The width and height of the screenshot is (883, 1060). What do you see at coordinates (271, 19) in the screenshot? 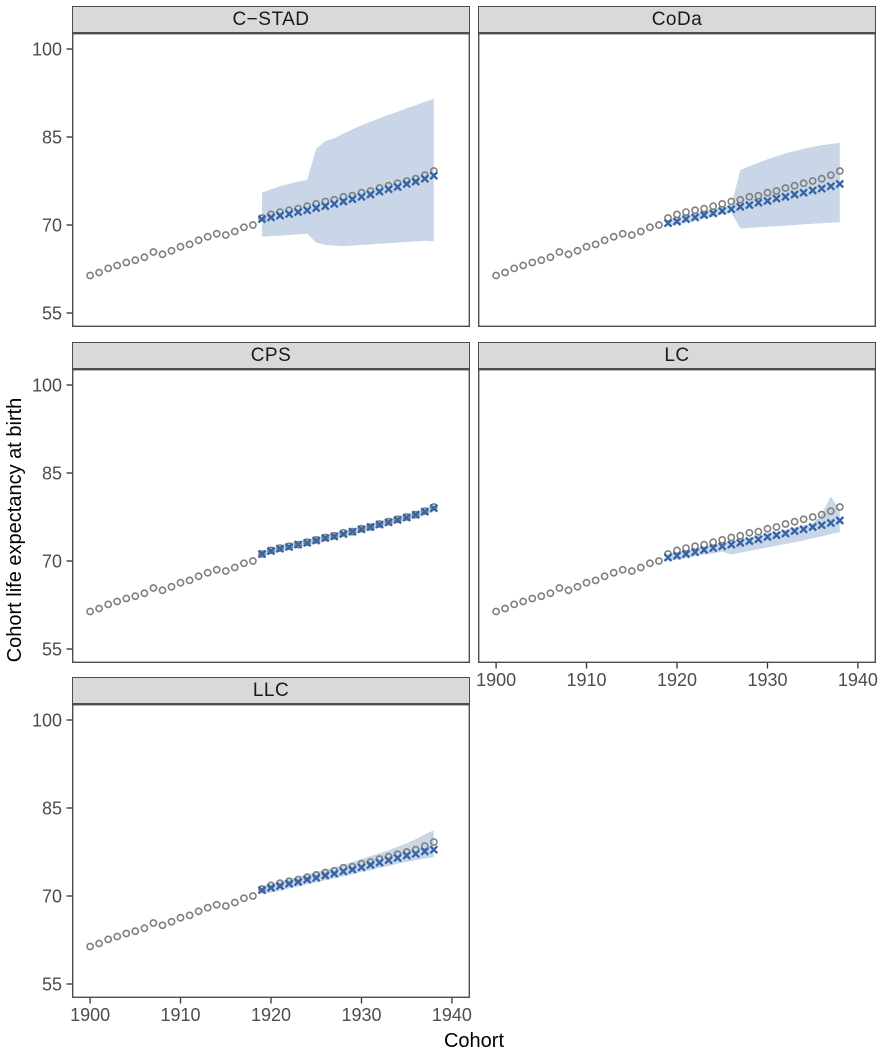
I see `facet-strip: C−STAD` at bounding box center [271, 19].